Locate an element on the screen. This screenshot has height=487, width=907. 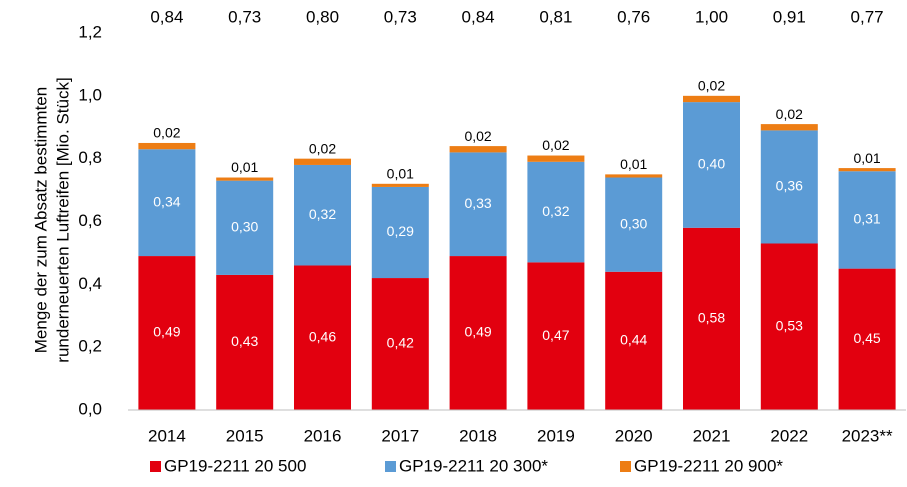
data-label: 0,47 is located at coordinates (555, 335).